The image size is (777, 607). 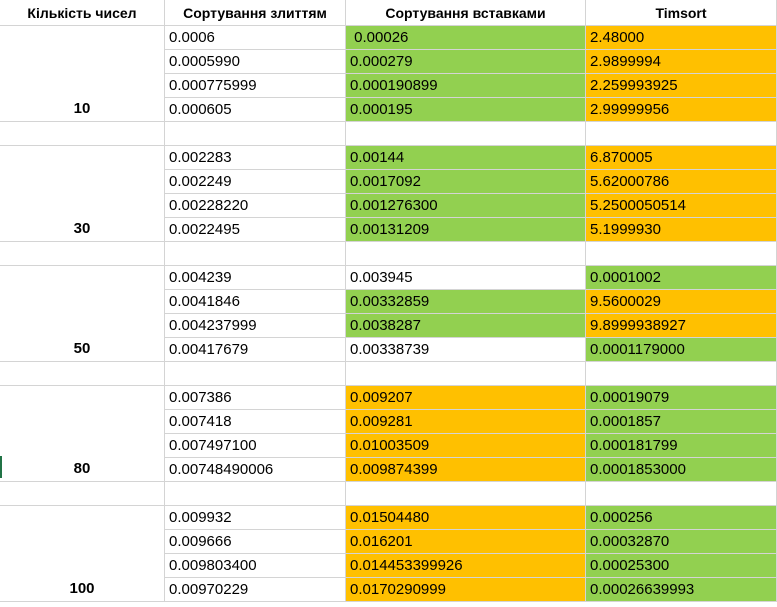 I want to click on table-cell: 0.004239, so click(x=255, y=278).